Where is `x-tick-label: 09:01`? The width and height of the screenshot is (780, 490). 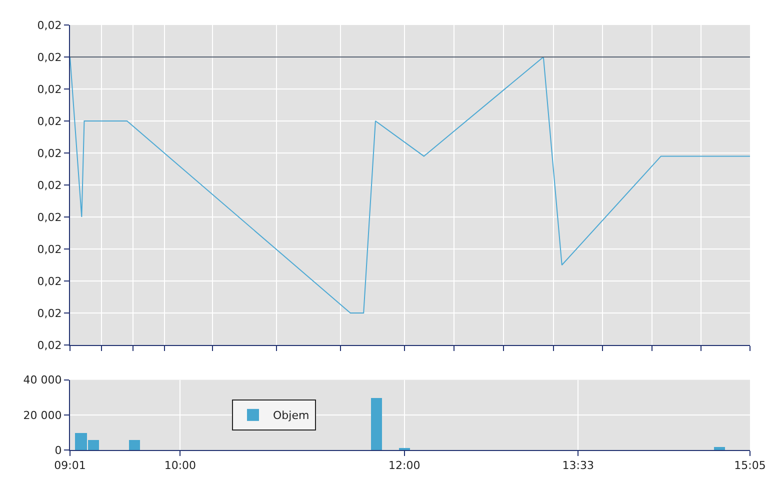 x-tick-label: 09:01 is located at coordinates (70, 465).